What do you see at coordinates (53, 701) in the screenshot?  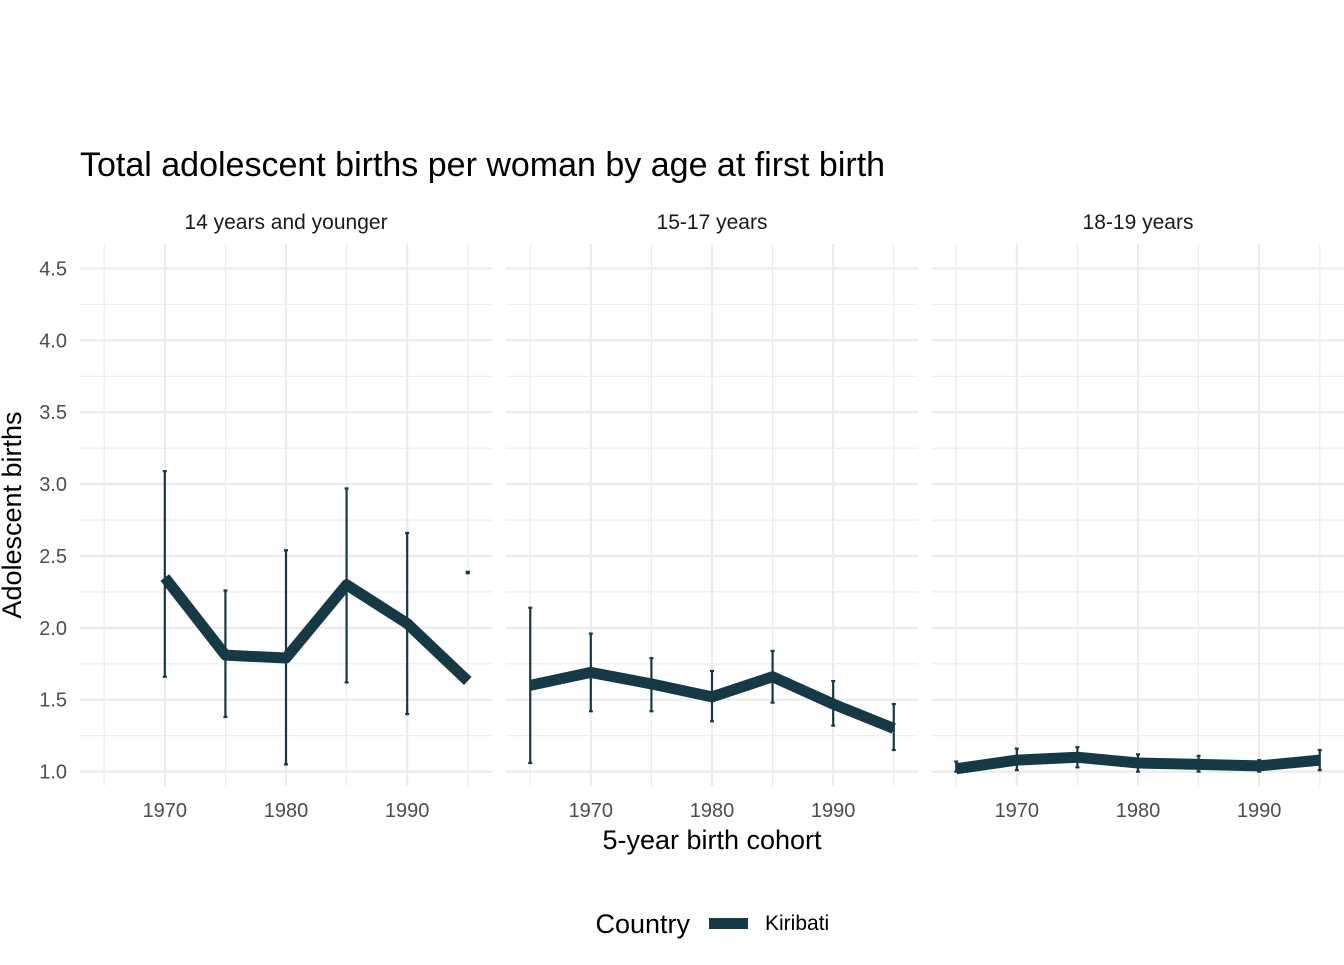 I see `y-tick-label: 1.5` at bounding box center [53, 701].